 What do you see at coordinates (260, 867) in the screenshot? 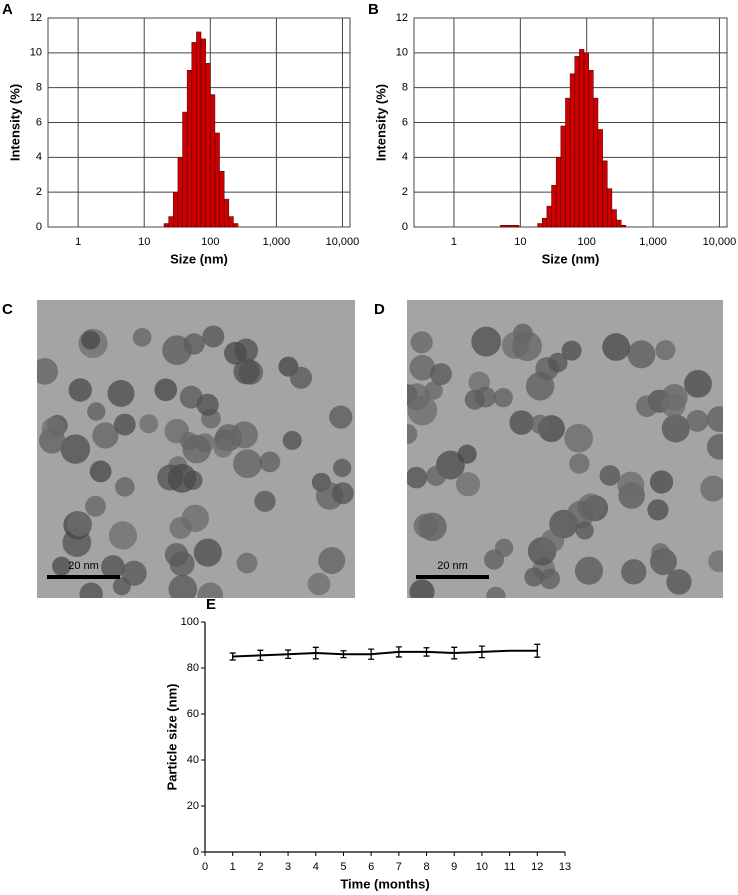
I see `x-tick-label: 2` at bounding box center [260, 867].